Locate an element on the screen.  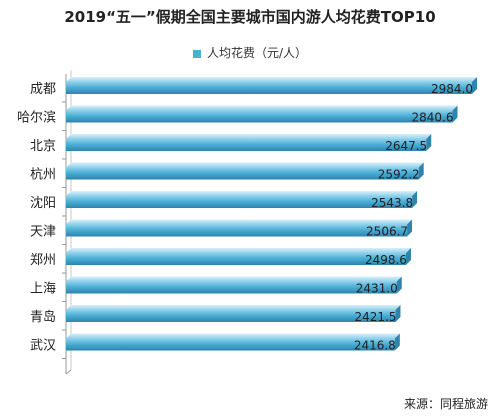
value-label: 2498.6 is located at coordinates (386, 260).